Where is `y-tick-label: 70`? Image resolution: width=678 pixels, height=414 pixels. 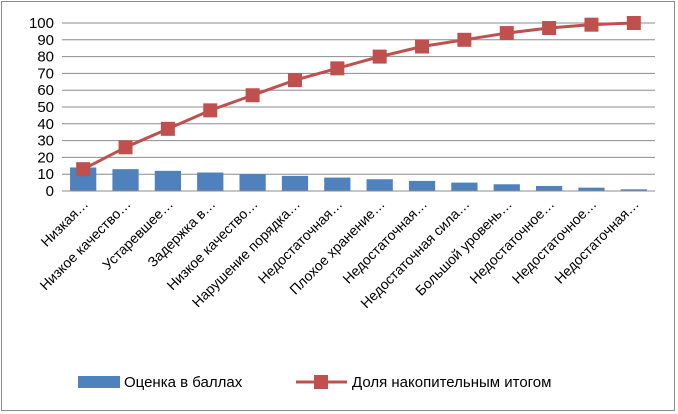 y-tick-label: 70 is located at coordinates (45, 73).